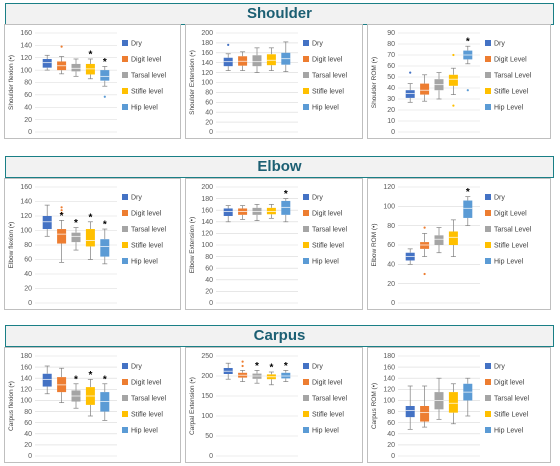 The image size is (560, 466). Describe the element at coordinates (509, 108) in the screenshot. I see `legend-label: Hip Level` at that location.